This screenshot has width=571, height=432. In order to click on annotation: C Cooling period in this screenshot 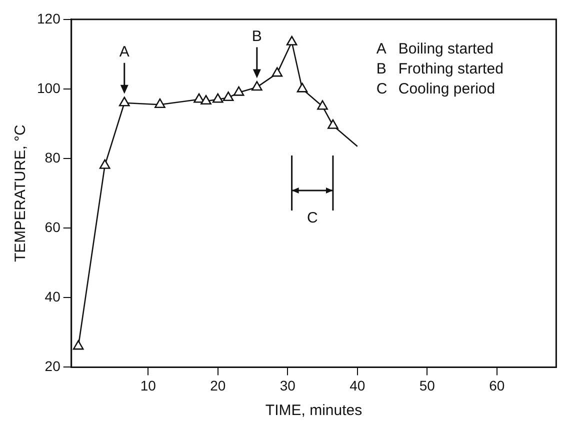, I will do `click(436, 89)`.